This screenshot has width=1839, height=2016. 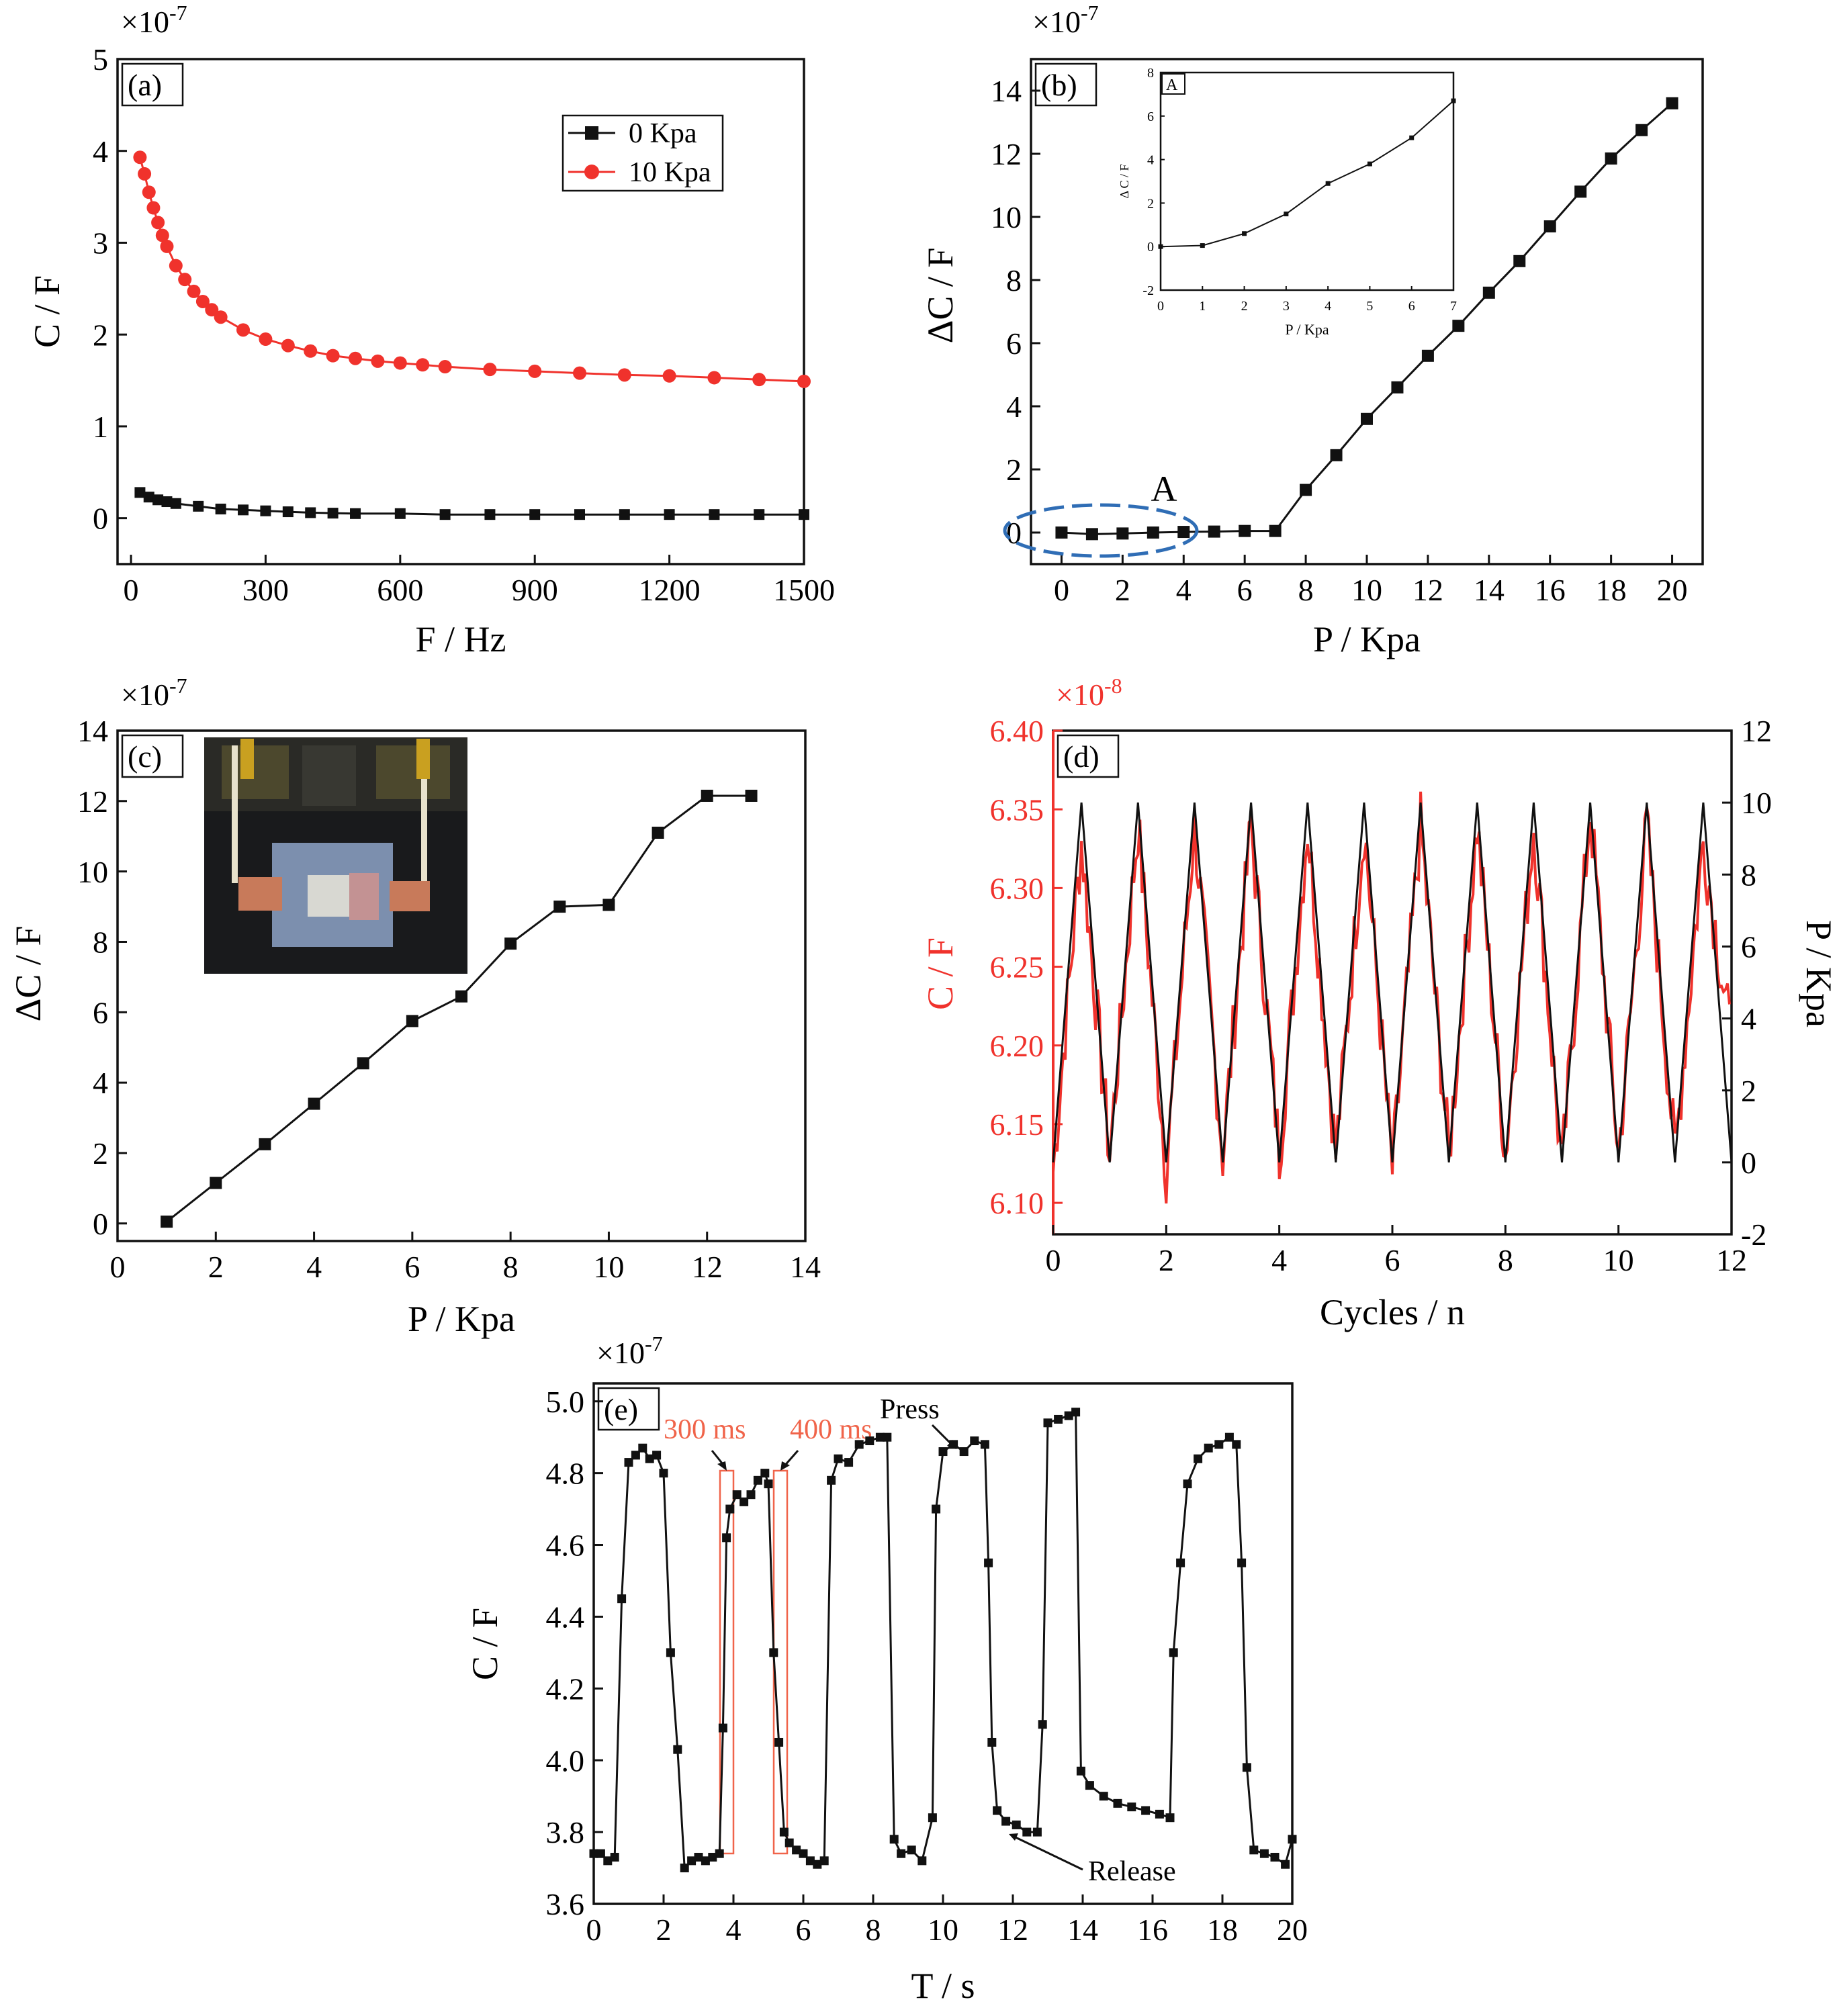 What do you see at coordinates (1065, 84) in the screenshot?
I see `panel-b-label-box` at bounding box center [1065, 84].